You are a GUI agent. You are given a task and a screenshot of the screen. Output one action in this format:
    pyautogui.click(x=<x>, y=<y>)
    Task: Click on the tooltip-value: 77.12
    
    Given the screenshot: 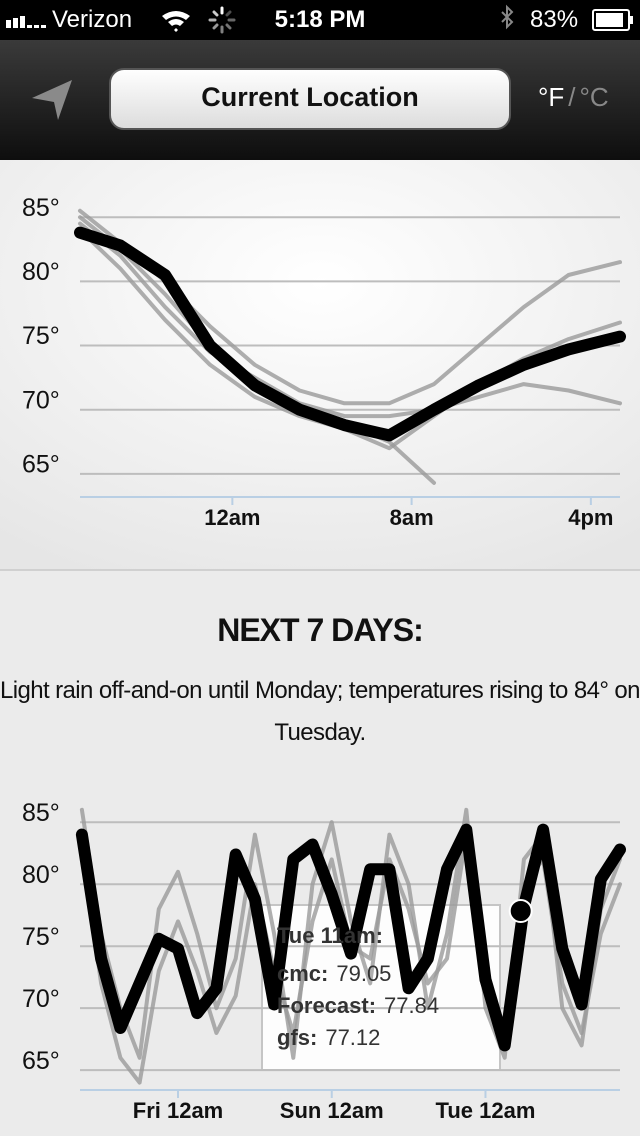 What is the action you would take?
    pyautogui.click(x=352, y=1037)
    